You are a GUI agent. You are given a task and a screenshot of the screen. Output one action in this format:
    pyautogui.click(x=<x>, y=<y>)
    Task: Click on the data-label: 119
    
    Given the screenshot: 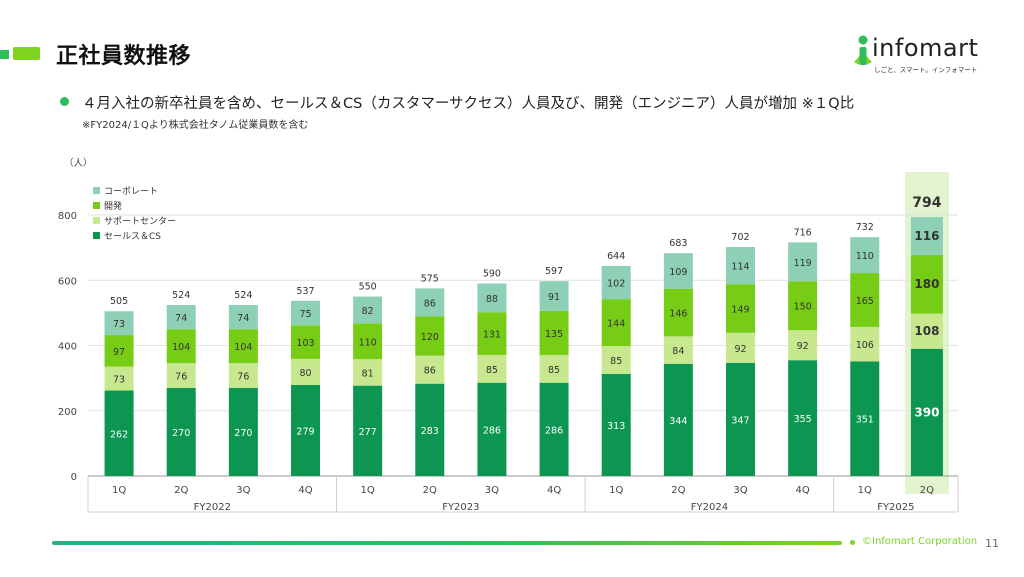 What is the action you would take?
    pyautogui.click(x=803, y=263)
    